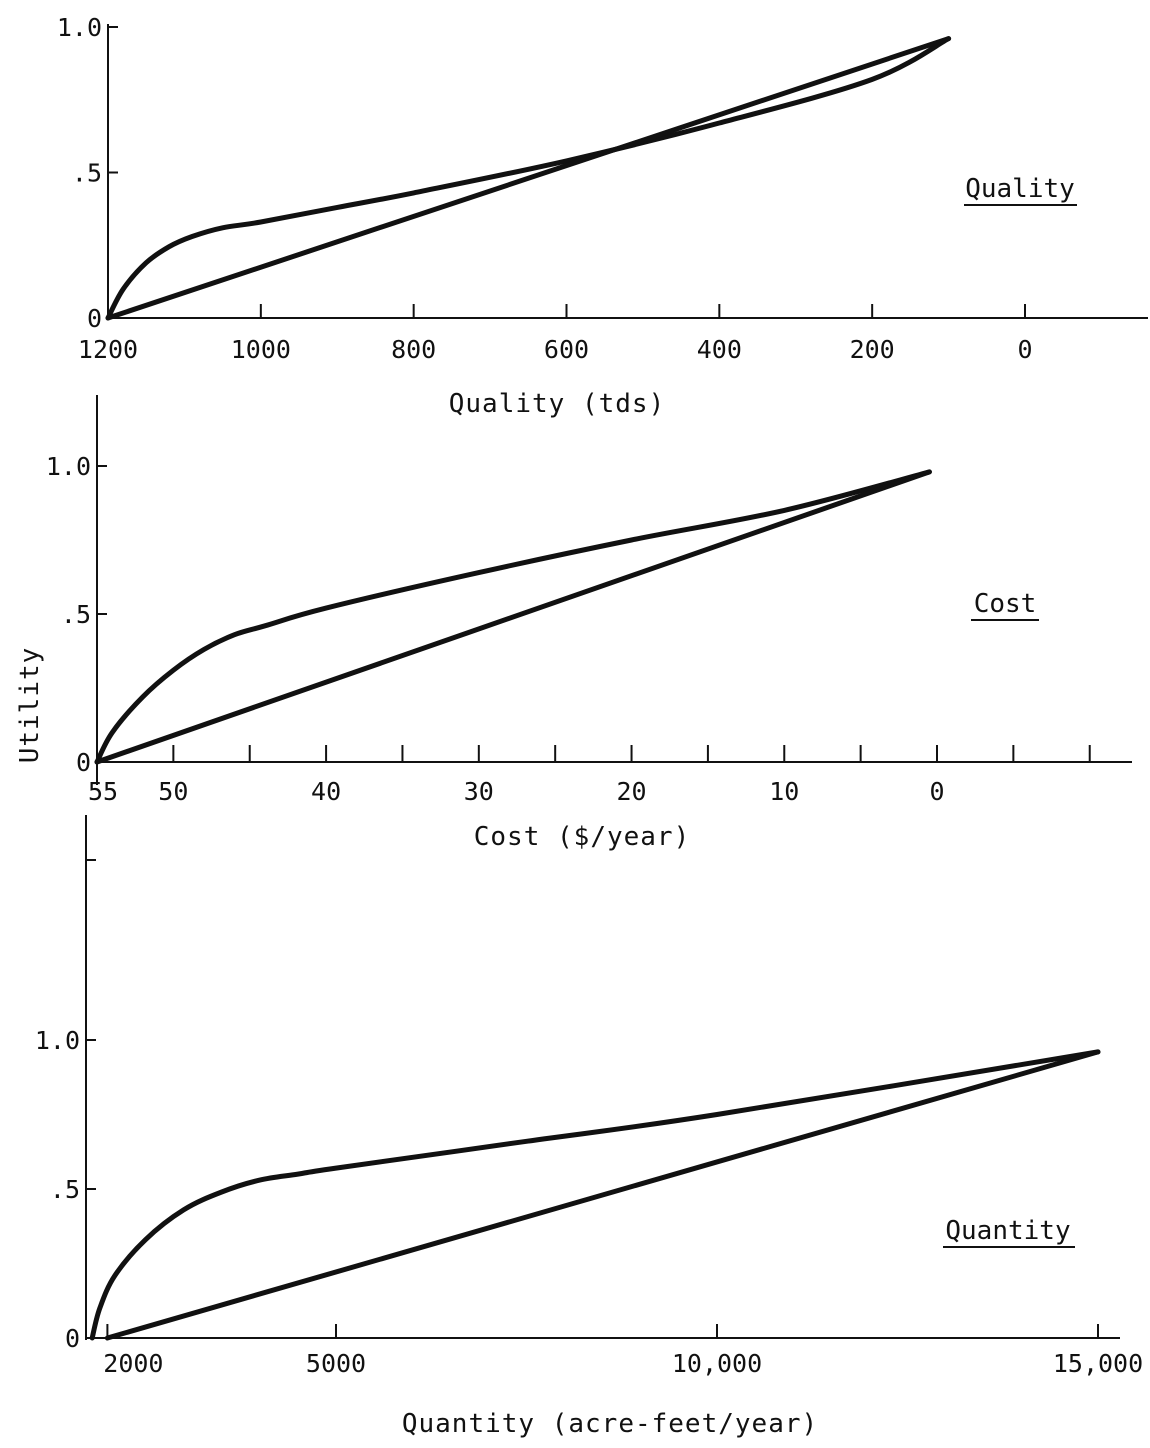 The image size is (1150, 1448). I want to click on quality-x-tick-label: 200, so click(872, 349).